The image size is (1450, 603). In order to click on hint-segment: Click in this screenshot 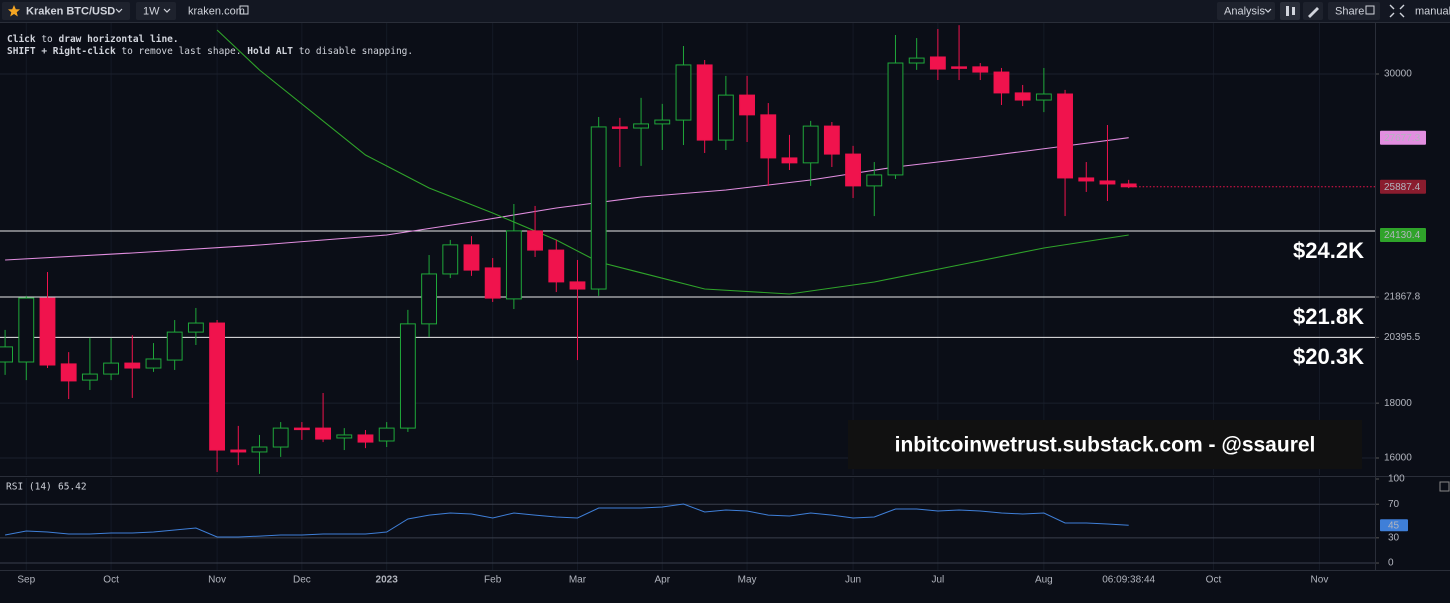, I will do `click(21, 39)`.